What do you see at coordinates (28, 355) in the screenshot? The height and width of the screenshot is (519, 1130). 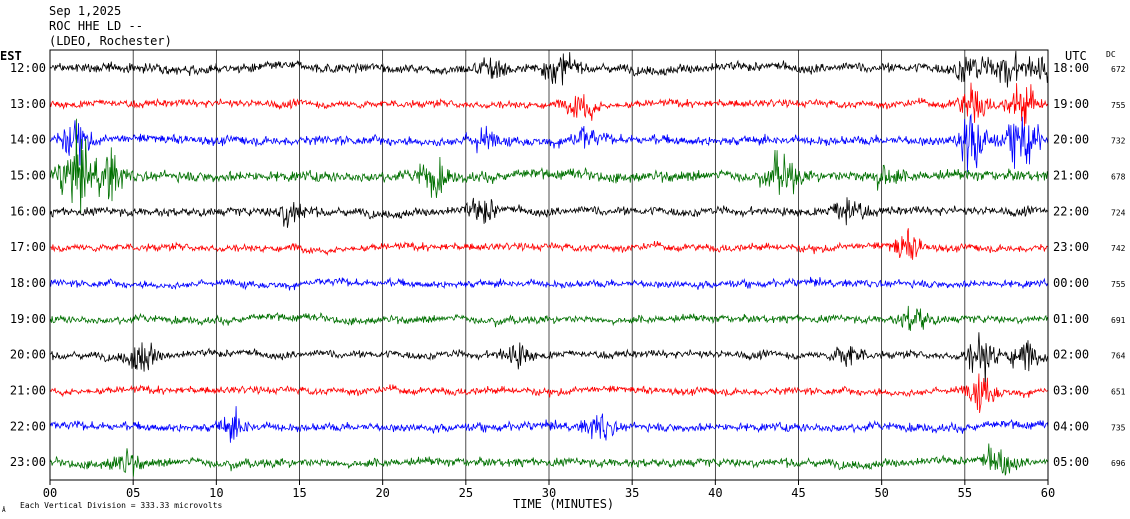 I see `est-time-label: 20:00` at bounding box center [28, 355].